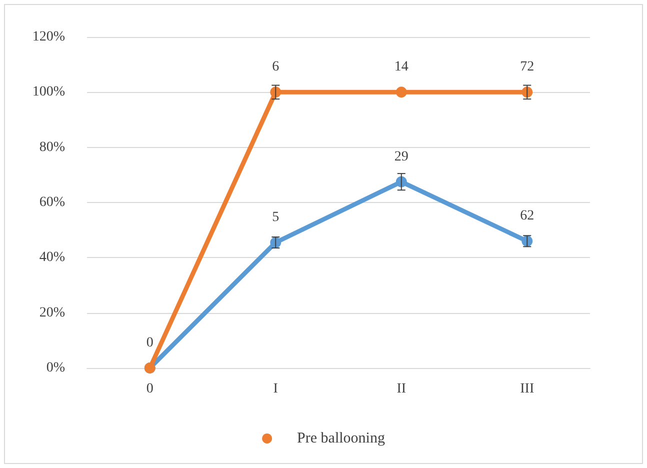 Image resolution: width=647 pixels, height=468 pixels. What do you see at coordinates (527, 67) in the screenshot?
I see `annotation: 72` at bounding box center [527, 67].